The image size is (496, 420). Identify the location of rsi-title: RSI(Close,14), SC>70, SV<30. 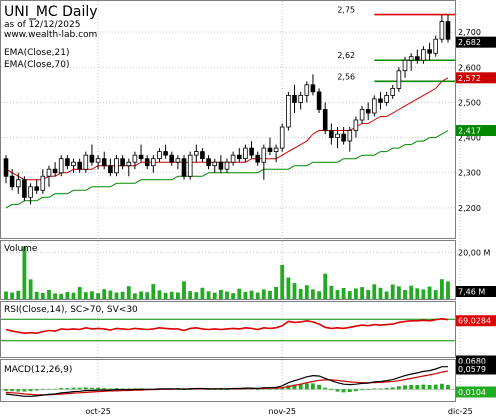
(71, 310).